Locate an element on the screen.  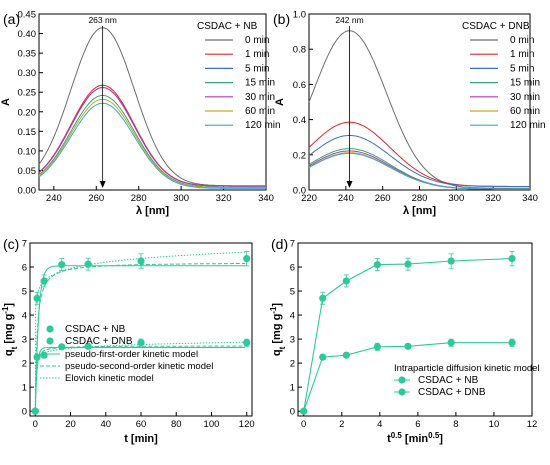
x-axis-label: t0.5 [min0.5] is located at coordinates (415, 438).